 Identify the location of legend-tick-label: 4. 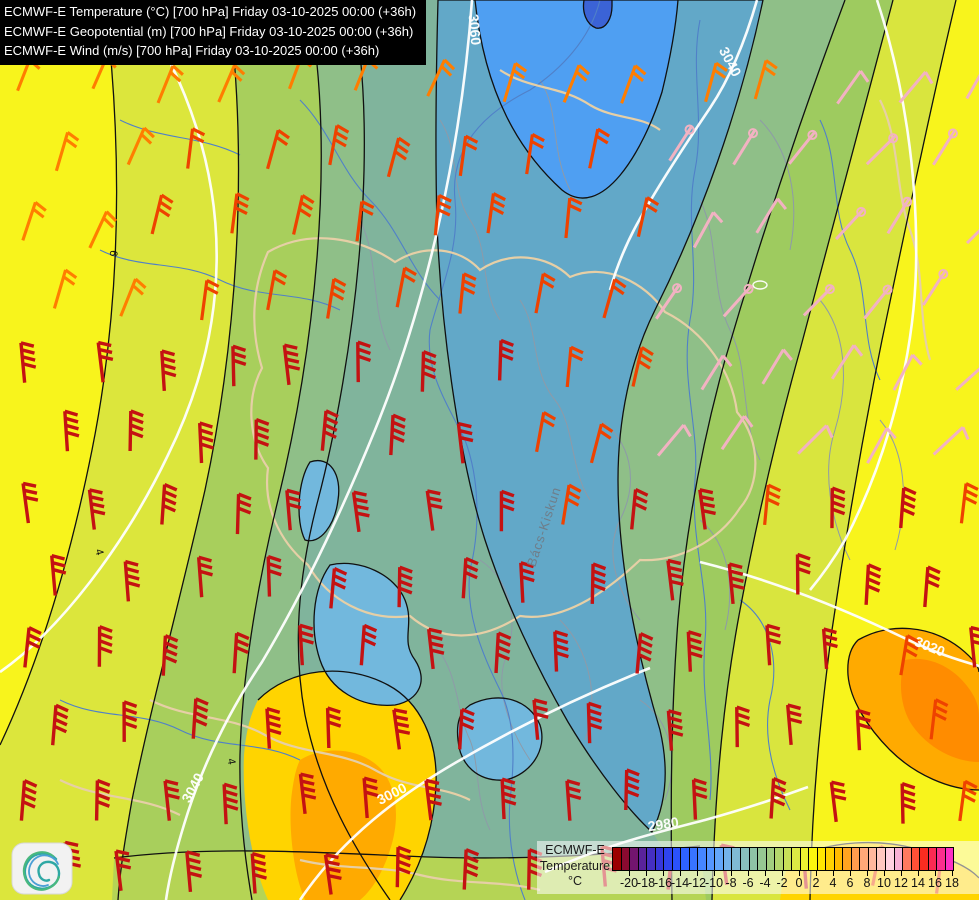
(833, 883).